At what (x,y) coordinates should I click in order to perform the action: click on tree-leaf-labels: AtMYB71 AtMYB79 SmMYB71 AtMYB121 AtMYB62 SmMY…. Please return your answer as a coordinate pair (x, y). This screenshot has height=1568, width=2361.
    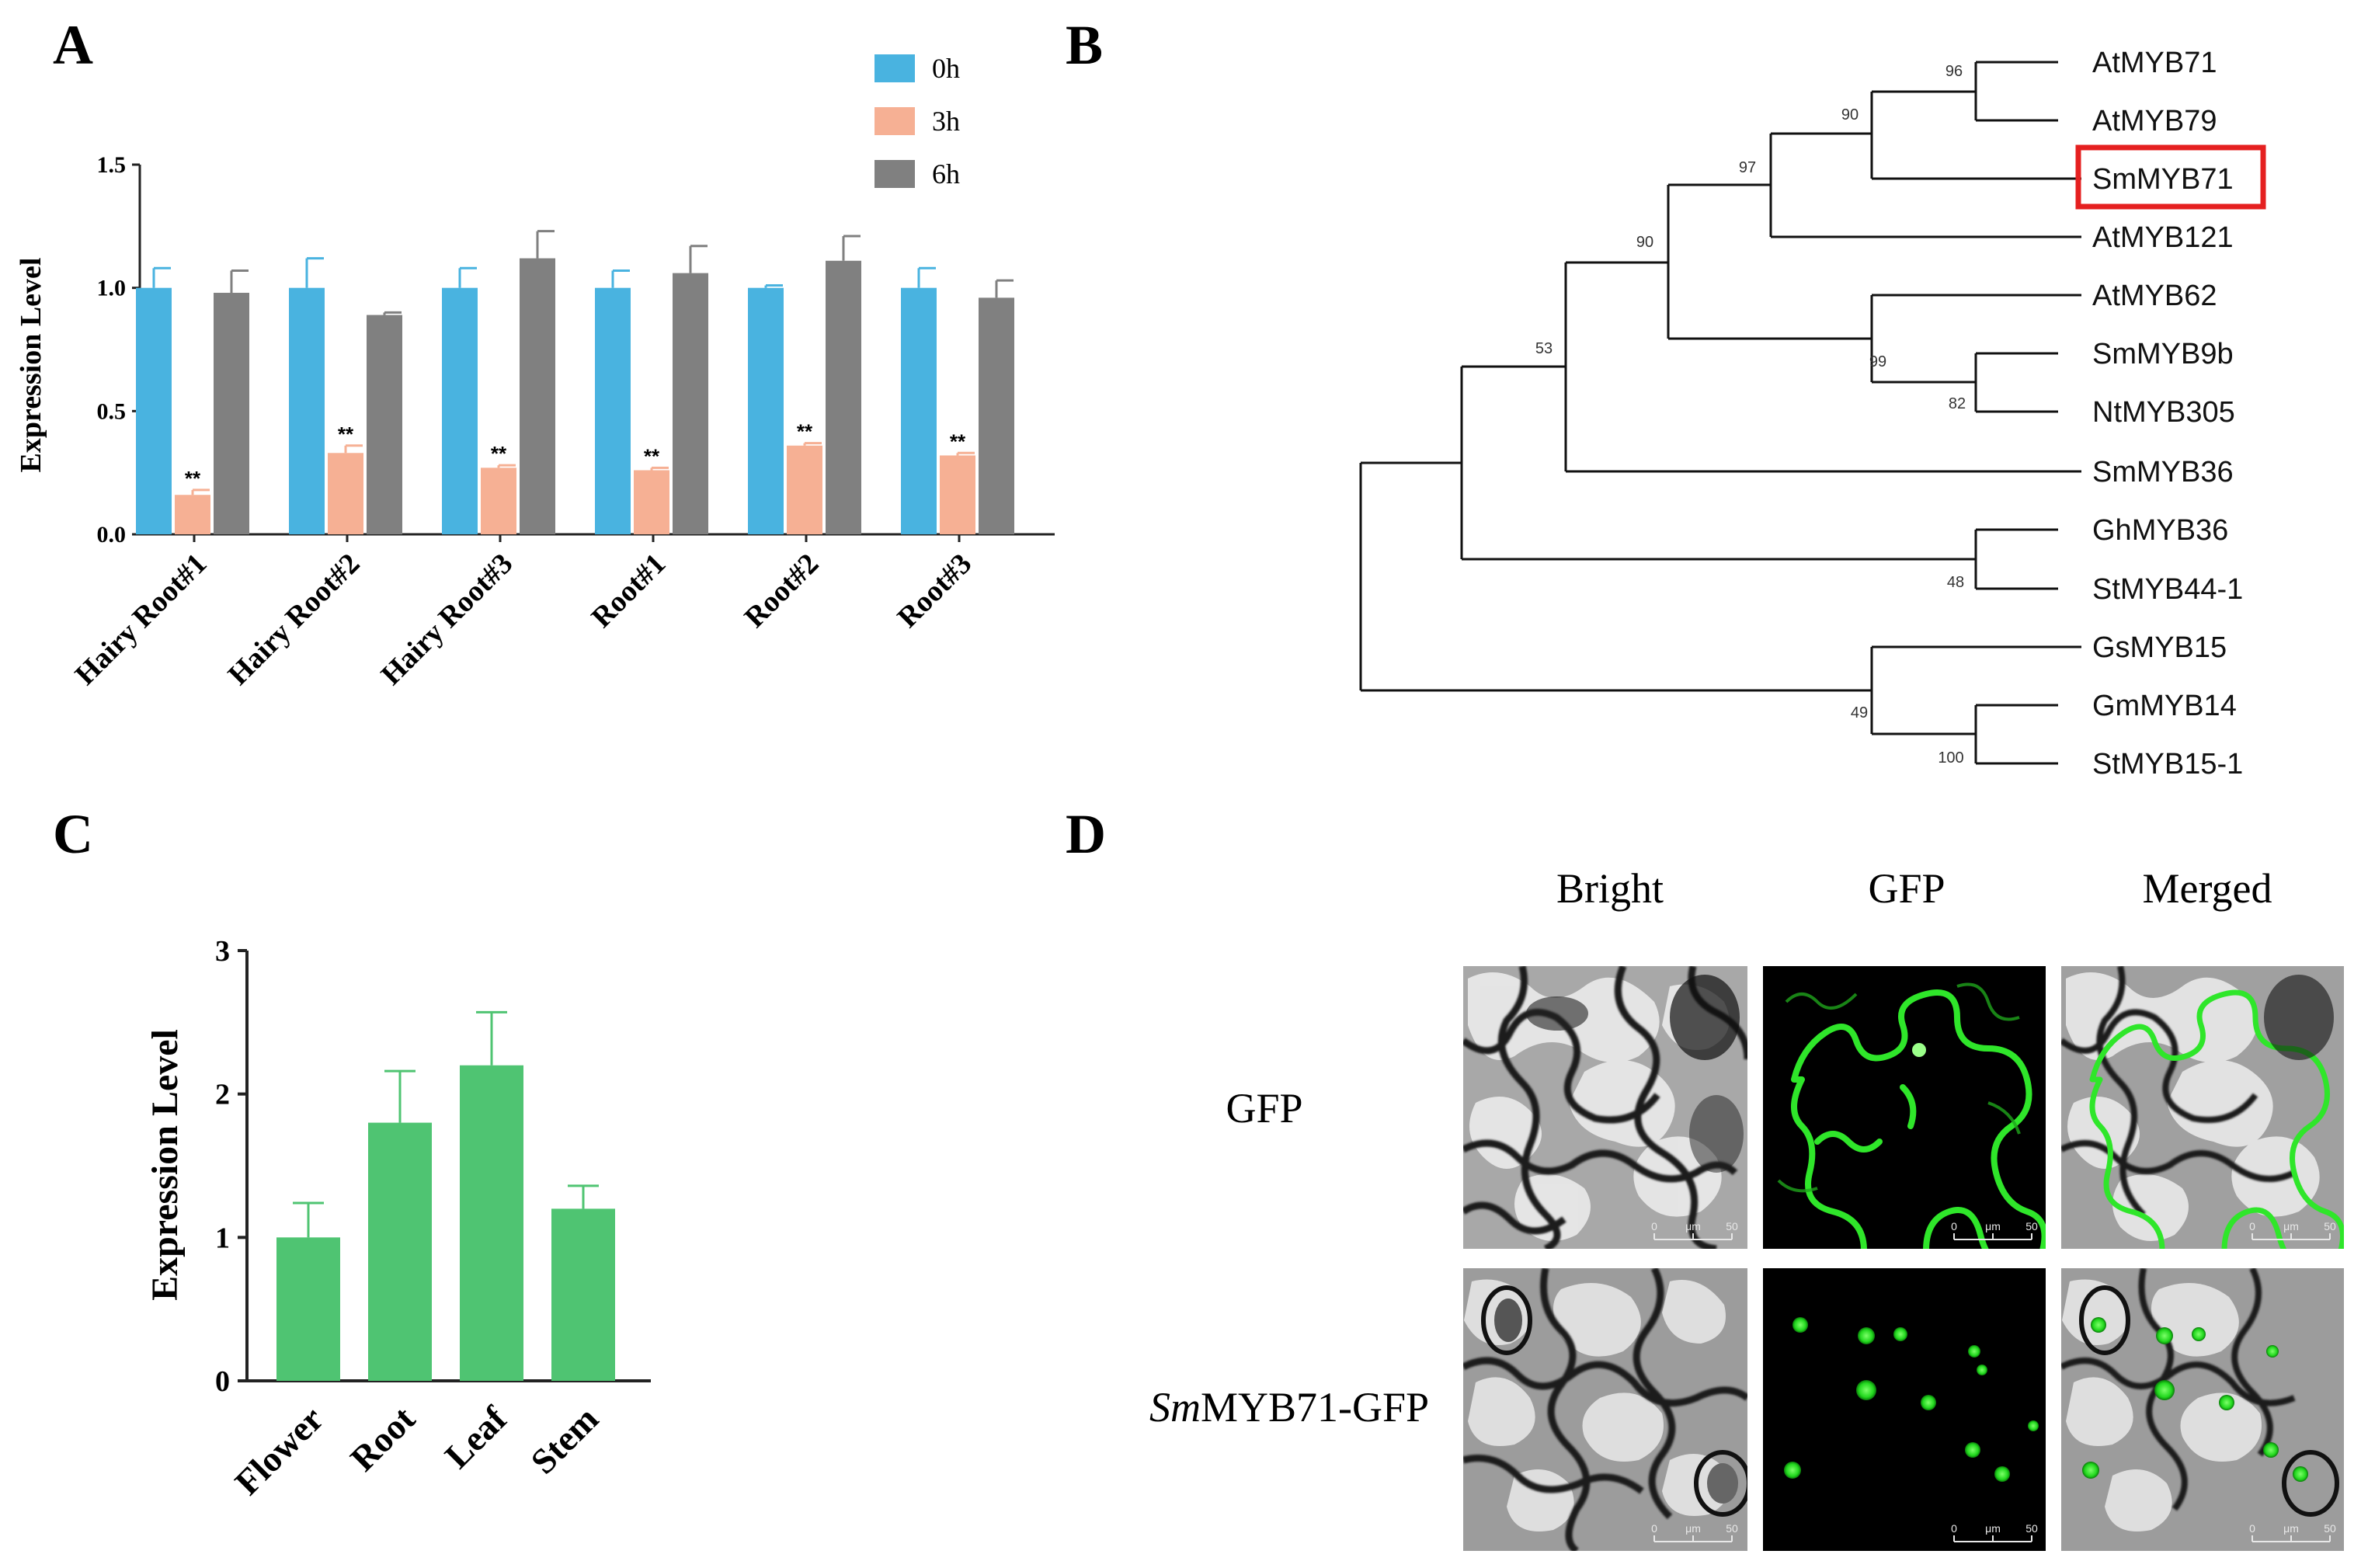
    Looking at the image, I should click on (2167, 414).